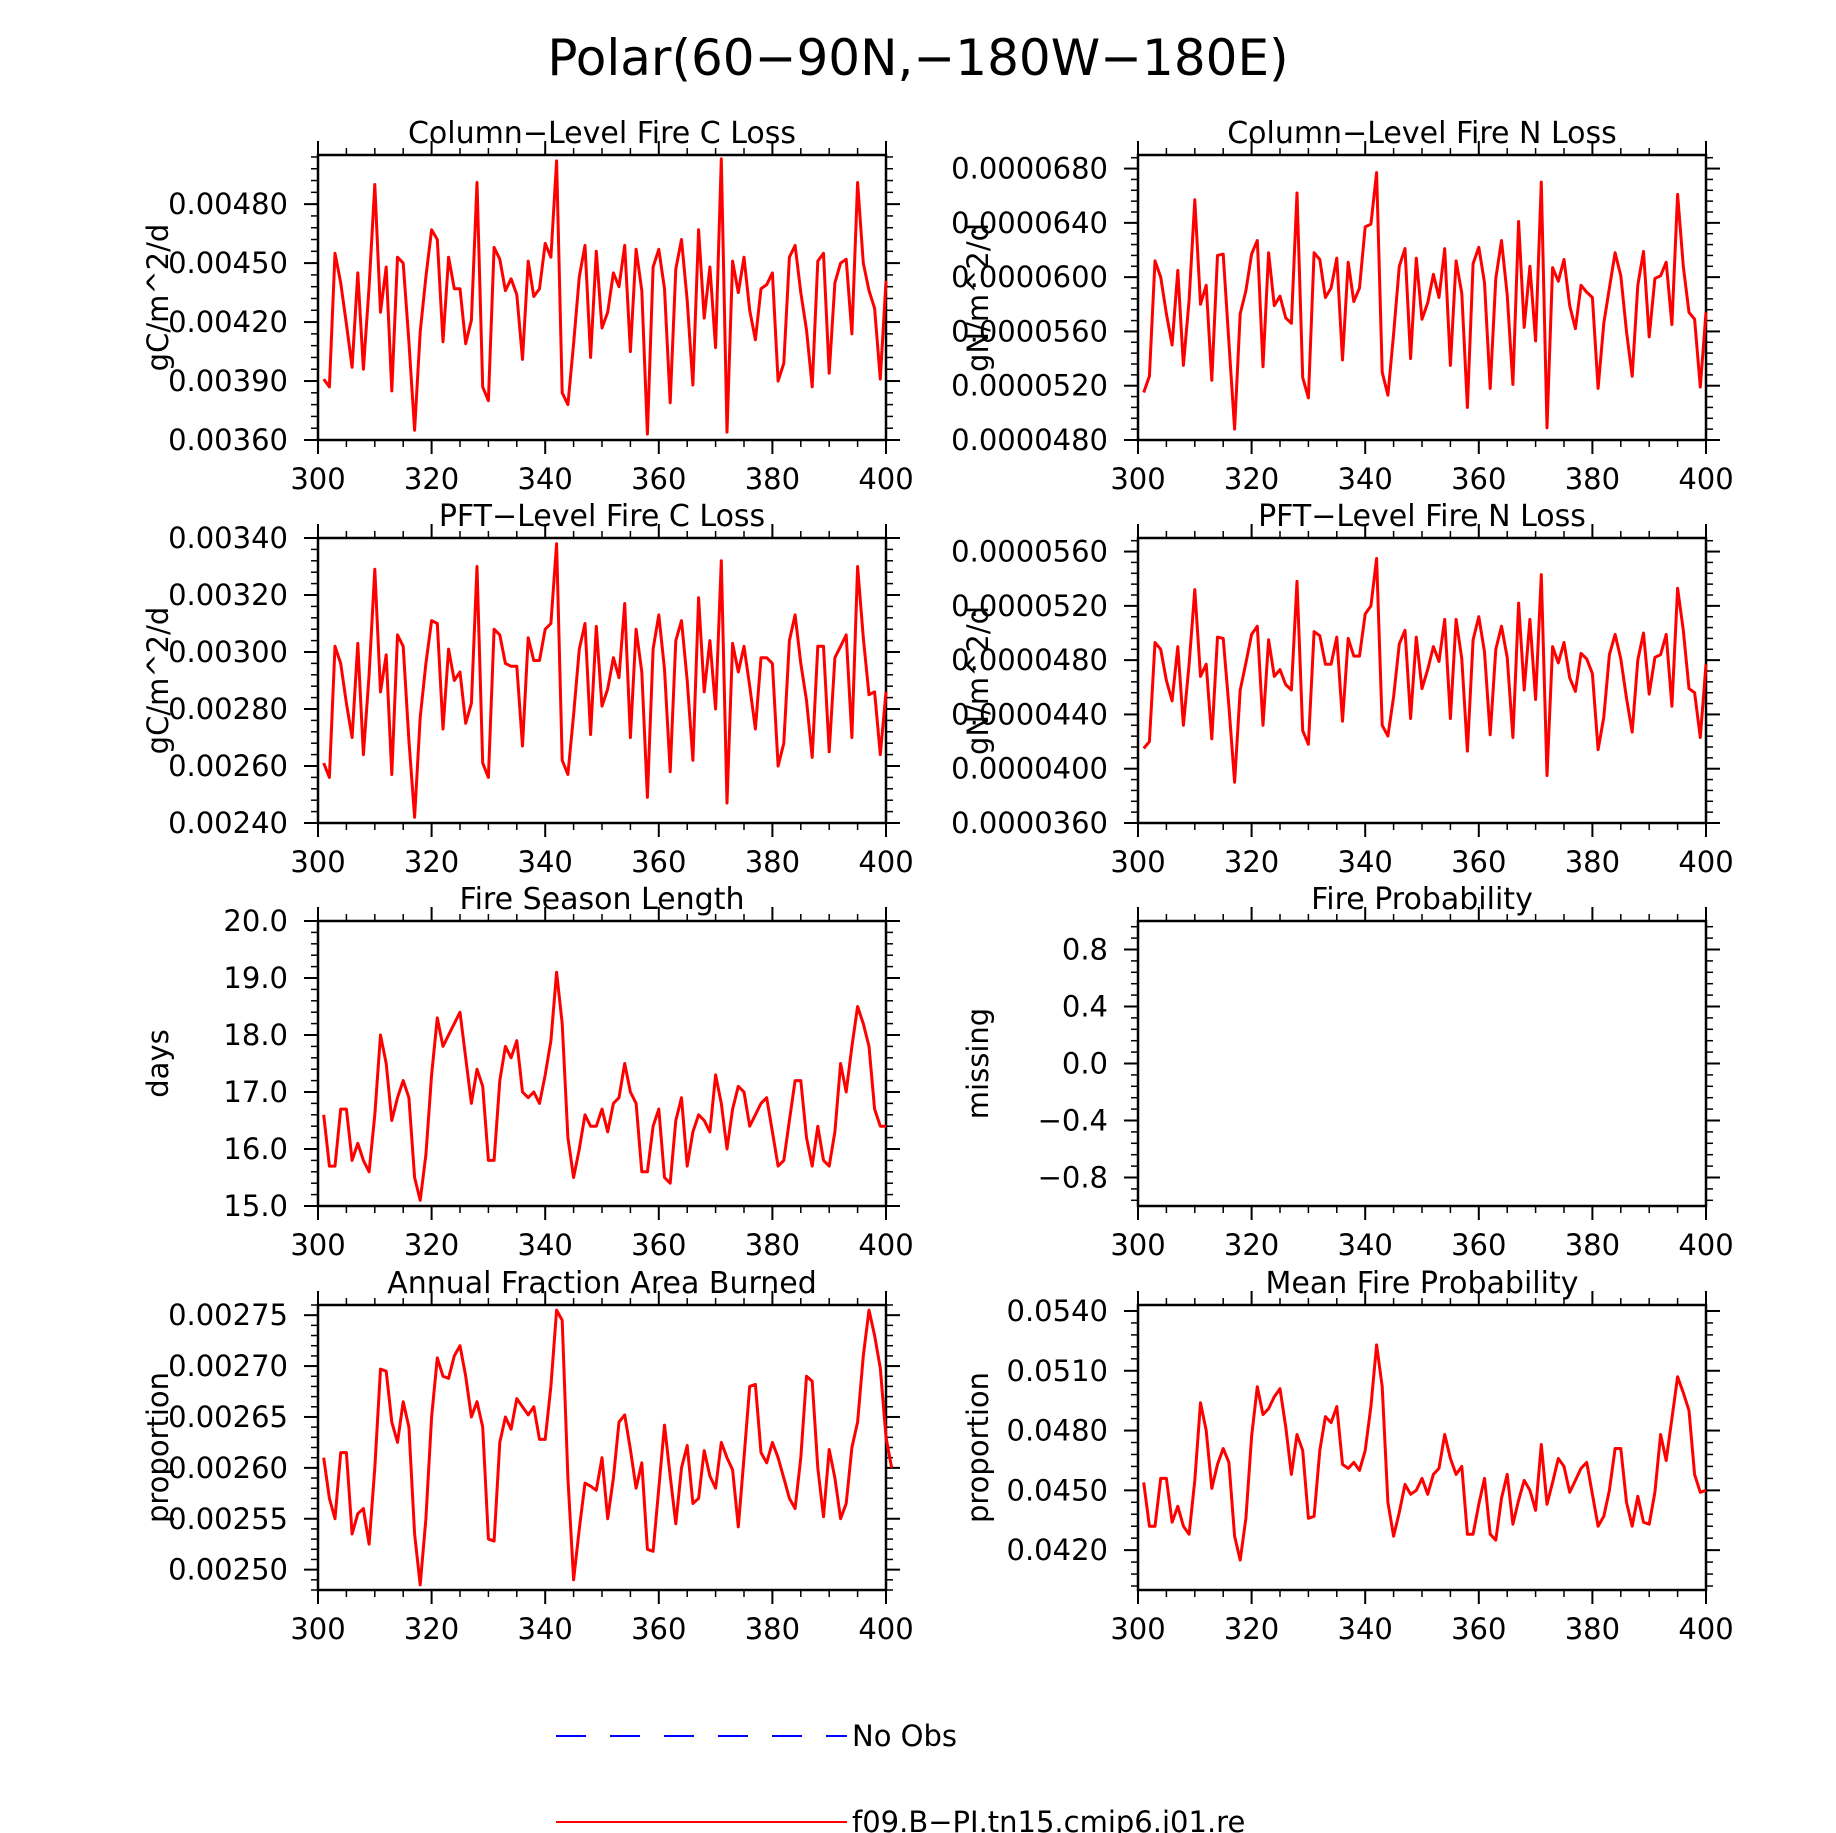 This screenshot has width=1836, height=1833. I want to click on y-tick-label: 0.0, so click(1085, 1064).